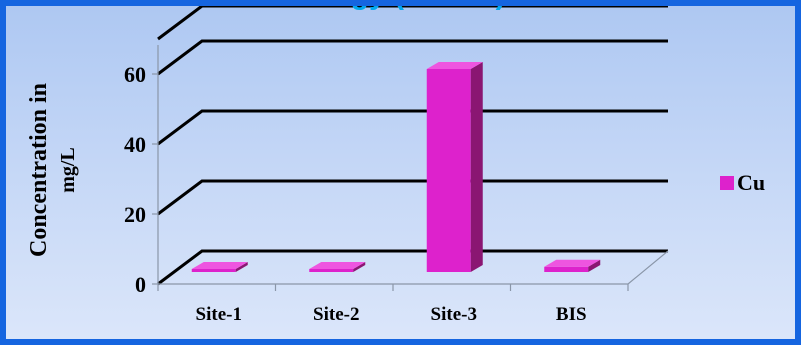 The height and width of the screenshot is (345, 801). What do you see at coordinates (135, 179) in the screenshot?
I see `y-tick-labels: 0 20 40 60` at bounding box center [135, 179].